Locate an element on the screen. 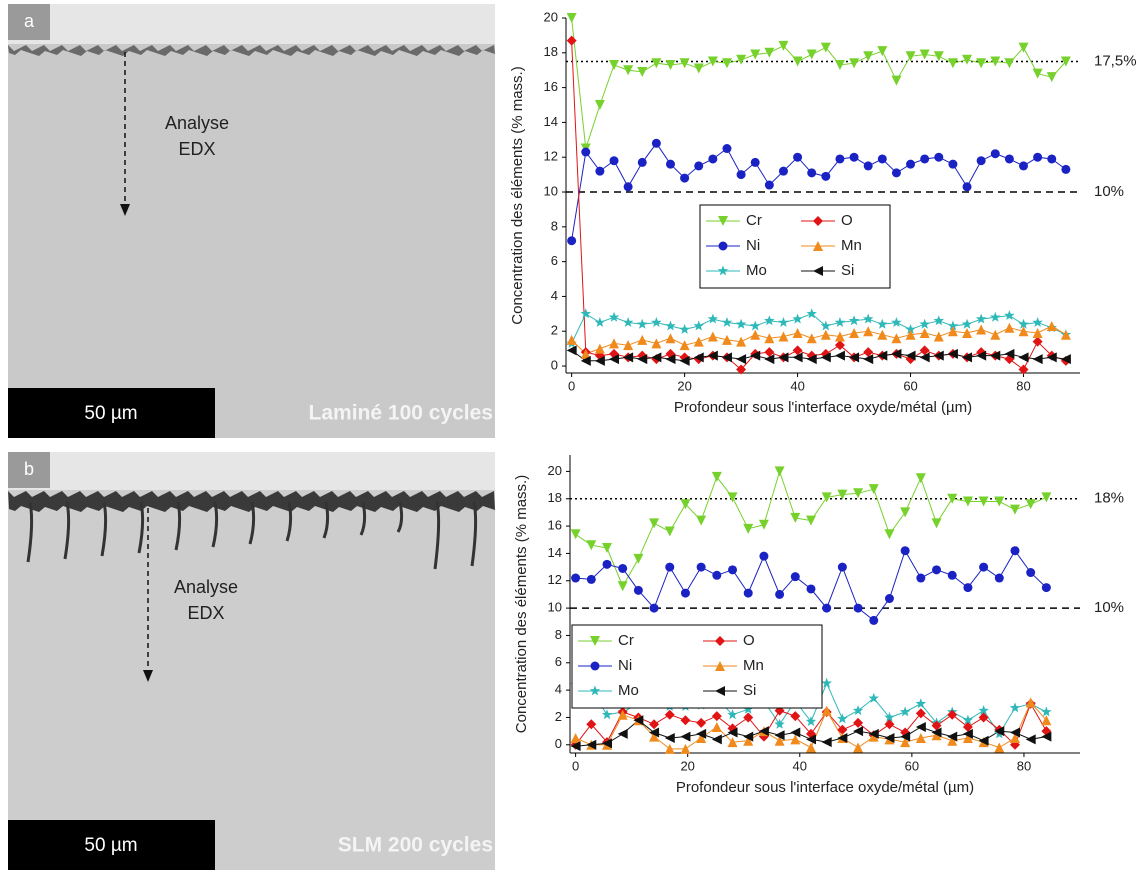 The width and height of the screenshot is (1146, 872). x-tick-label: 20 is located at coordinates (687, 765).